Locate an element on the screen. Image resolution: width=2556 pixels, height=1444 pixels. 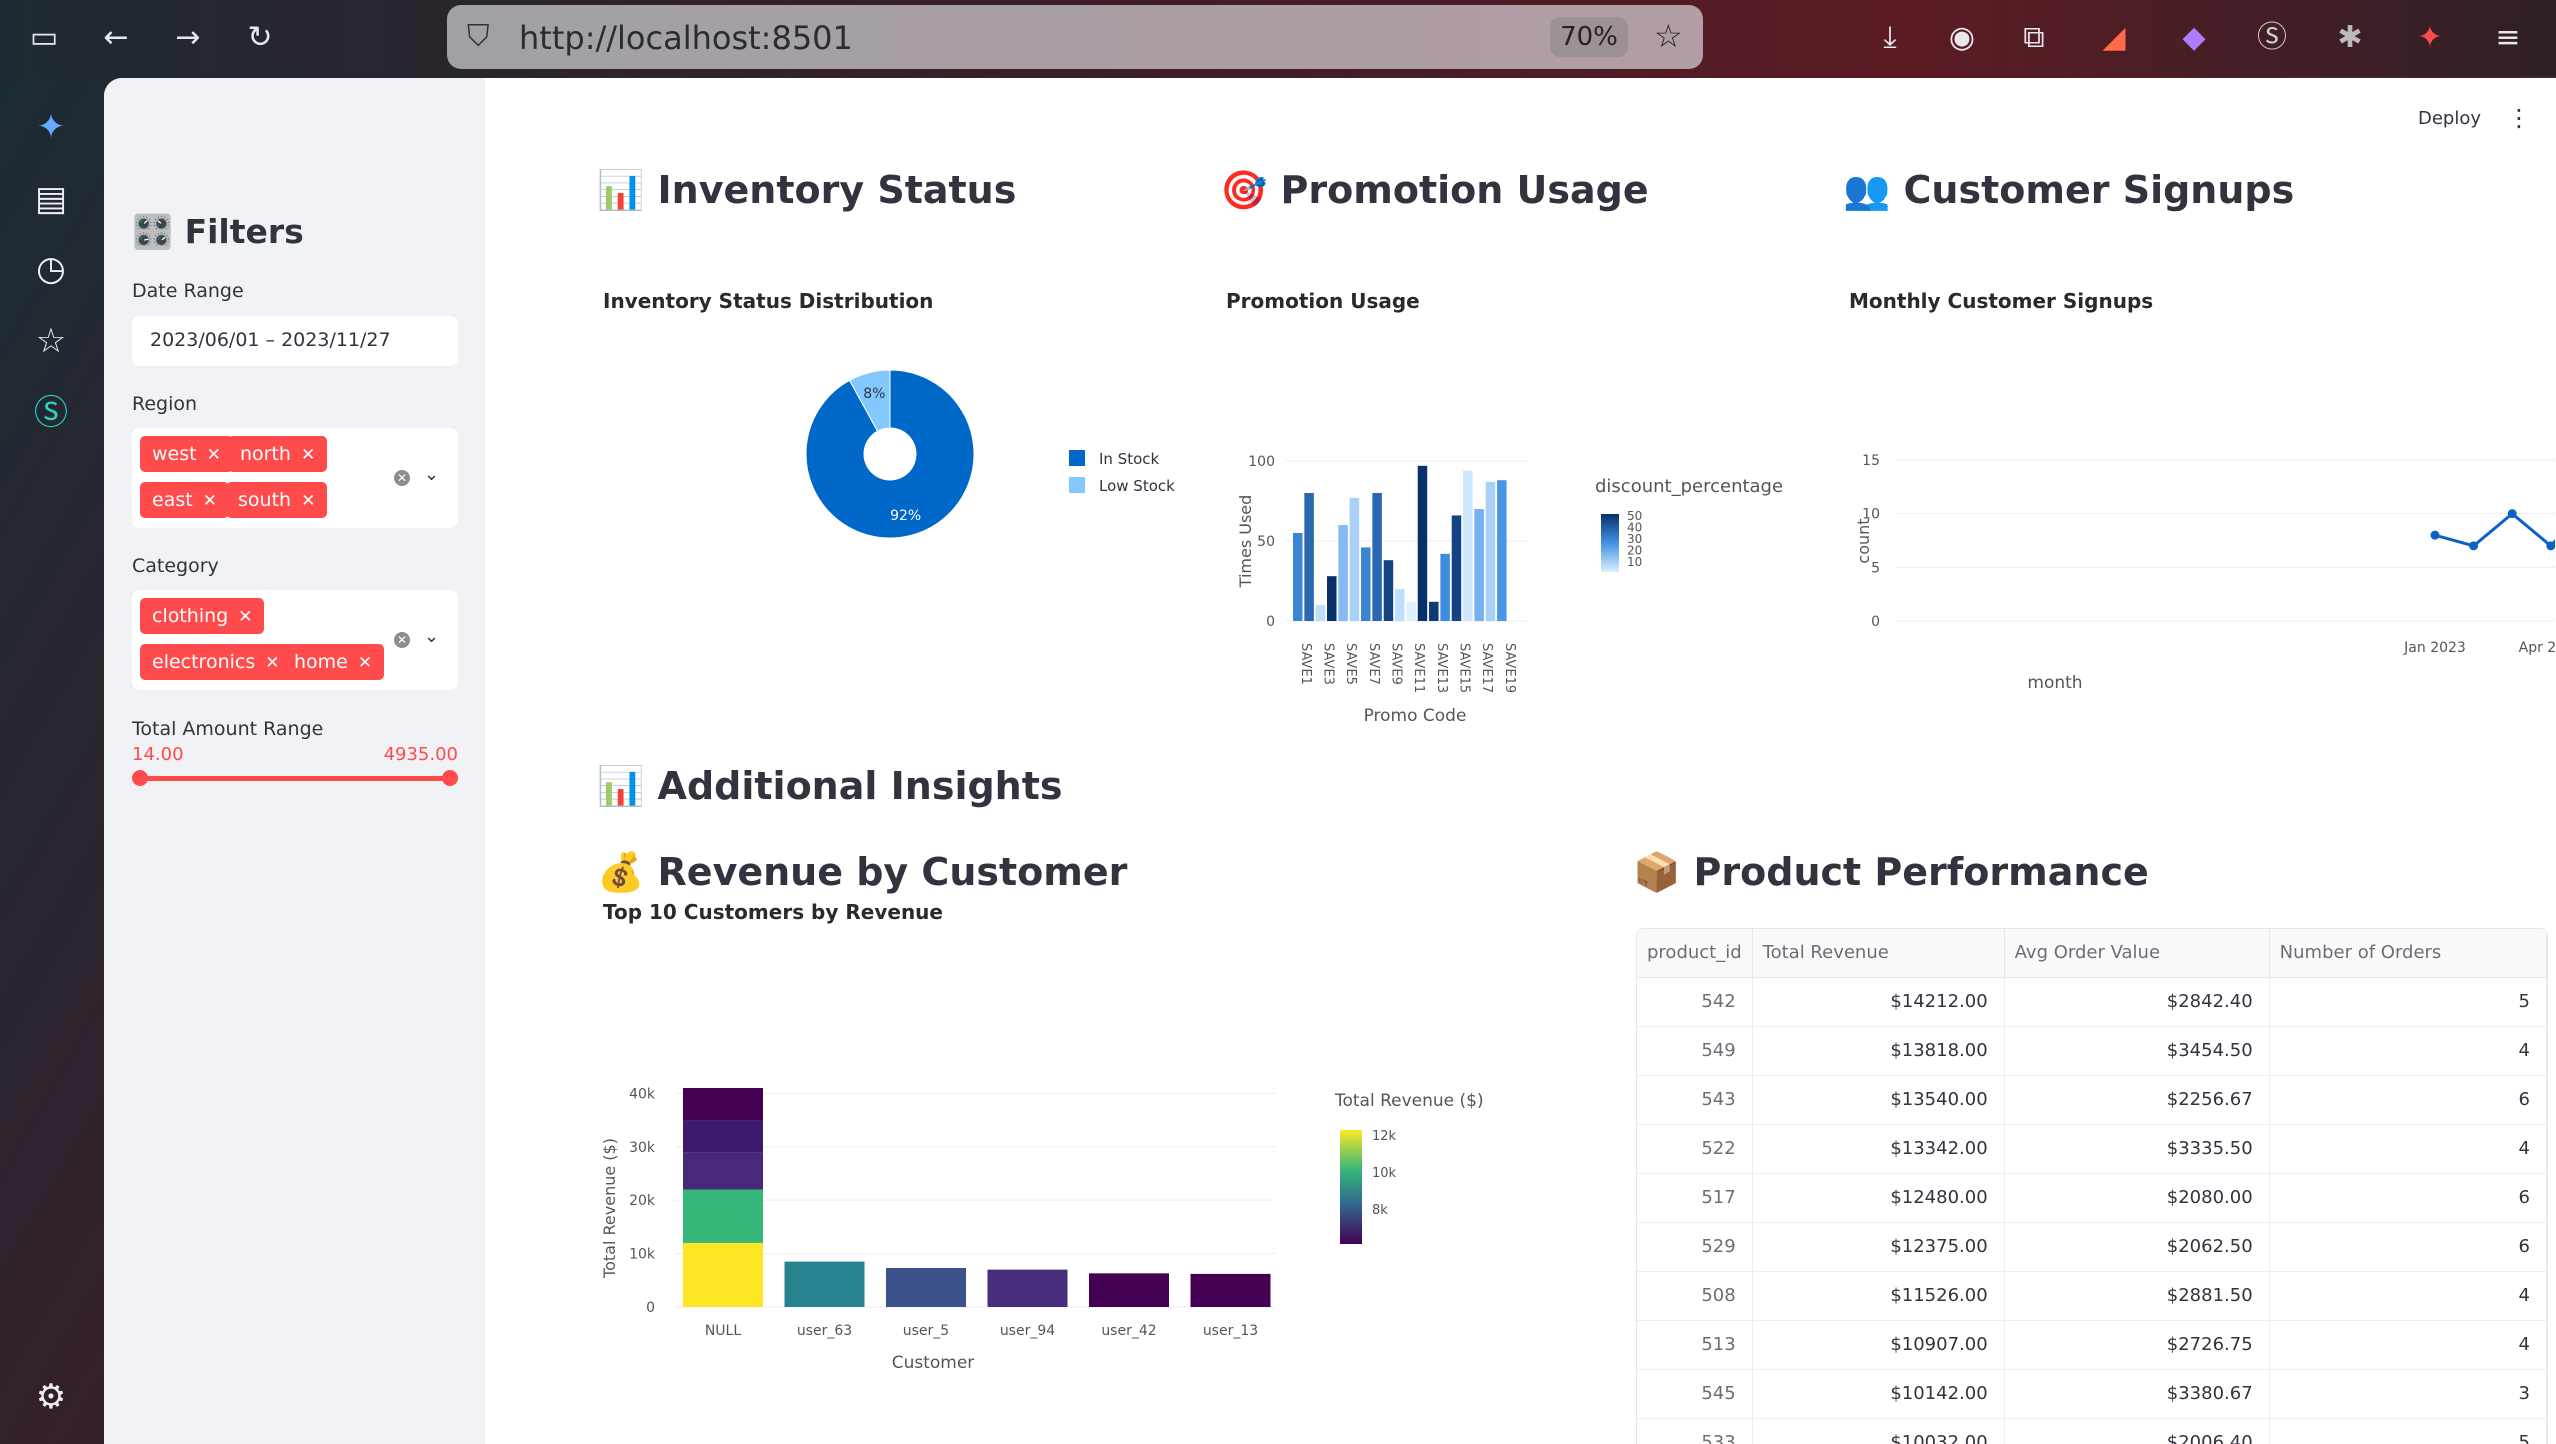
synced-tabs-icon: ▤ is located at coordinates (51, 199).